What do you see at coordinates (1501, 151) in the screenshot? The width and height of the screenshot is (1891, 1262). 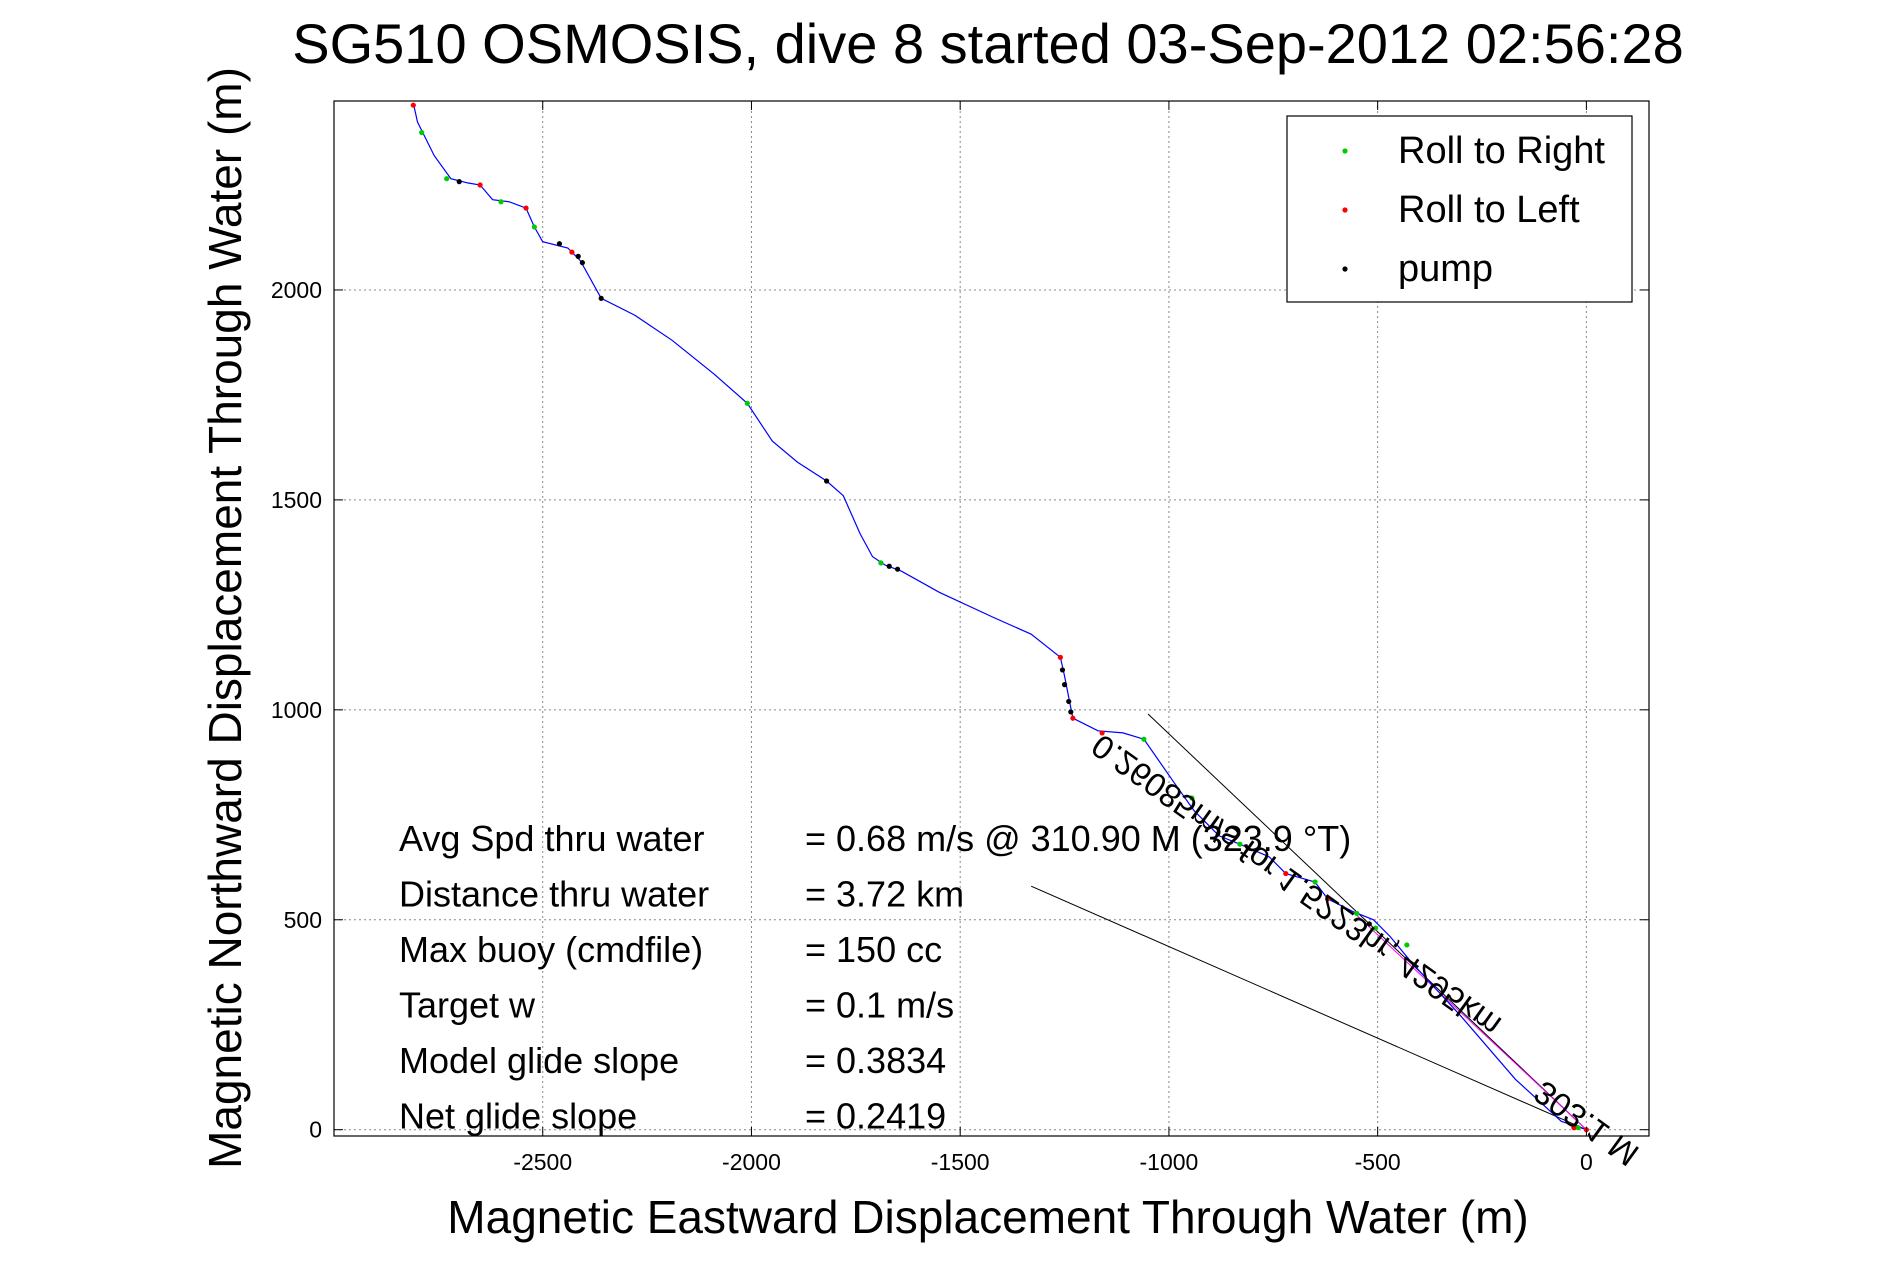 I see `legend-label: Roll to Right` at bounding box center [1501, 151].